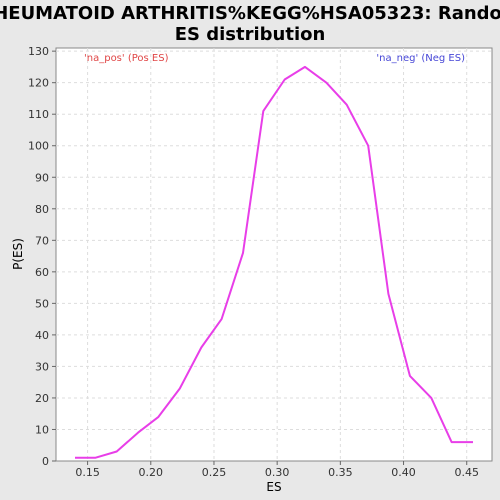 This screenshot has width=500, height=500. Describe the element at coordinates (87, 472) in the screenshot. I see `x-tick-label: 0.15` at that location.